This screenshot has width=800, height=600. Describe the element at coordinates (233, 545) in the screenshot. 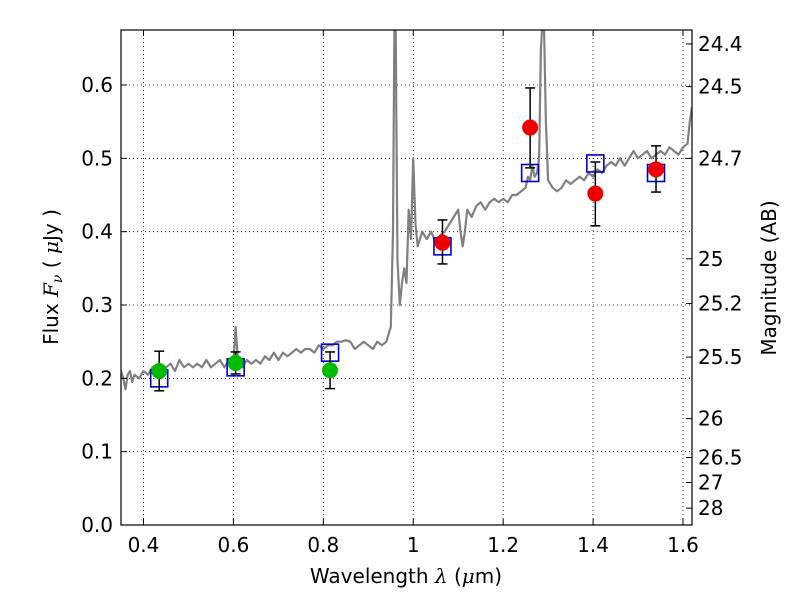

I see `x-tick-label: 0.6` at that location.